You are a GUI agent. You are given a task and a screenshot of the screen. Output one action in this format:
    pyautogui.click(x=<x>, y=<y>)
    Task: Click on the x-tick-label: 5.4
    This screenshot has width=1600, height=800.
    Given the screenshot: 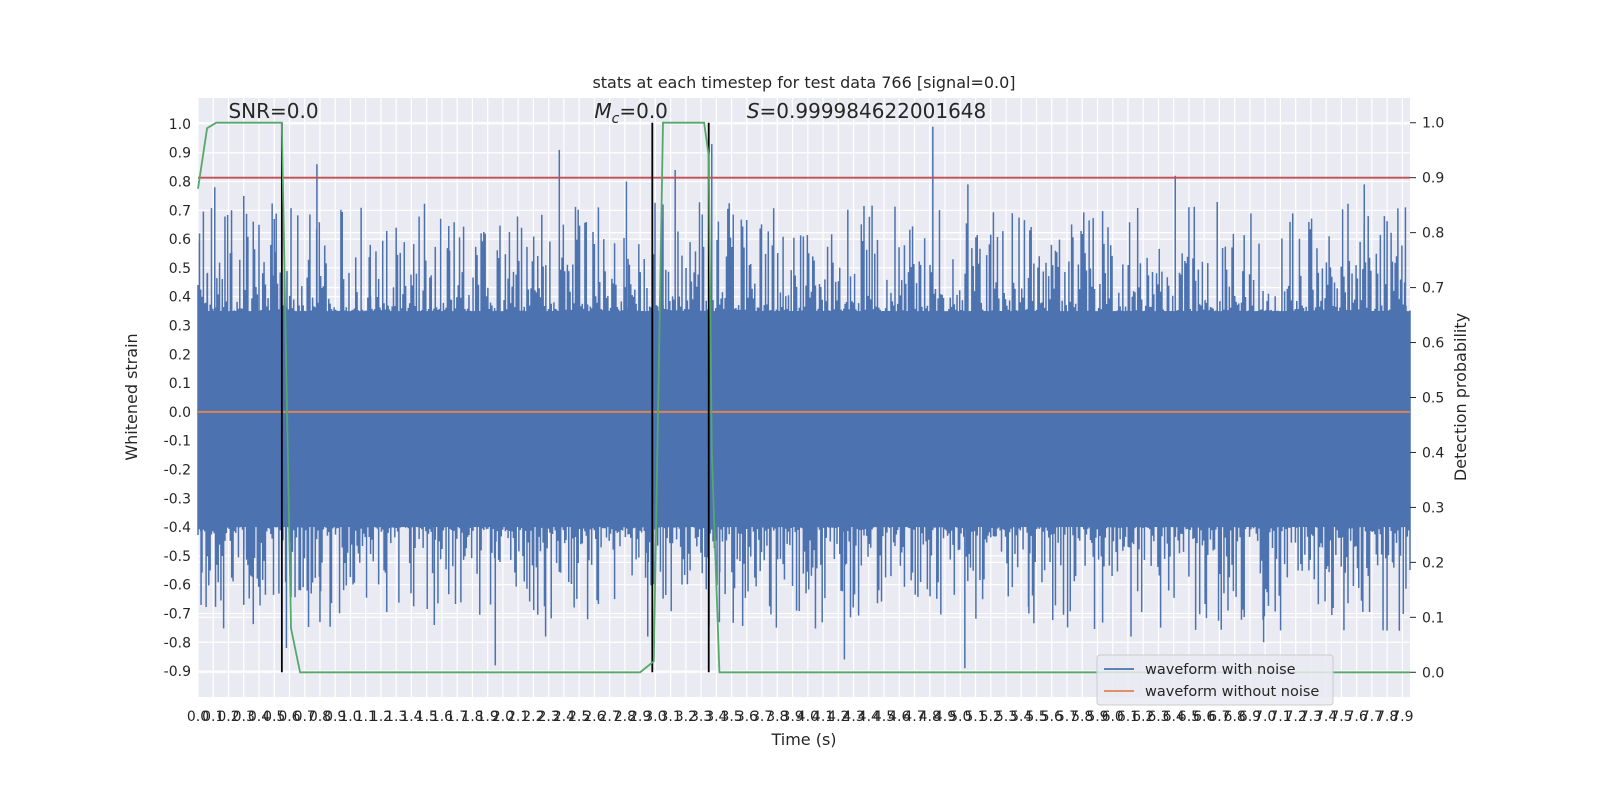 What is the action you would take?
    pyautogui.click(x=1021, y=717)
    